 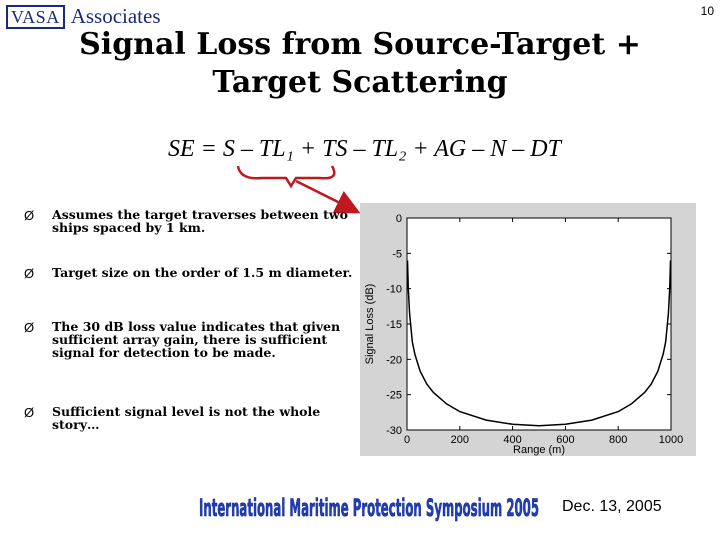 I want to click on y-tick-label: -15, so click(x=394, y=325).